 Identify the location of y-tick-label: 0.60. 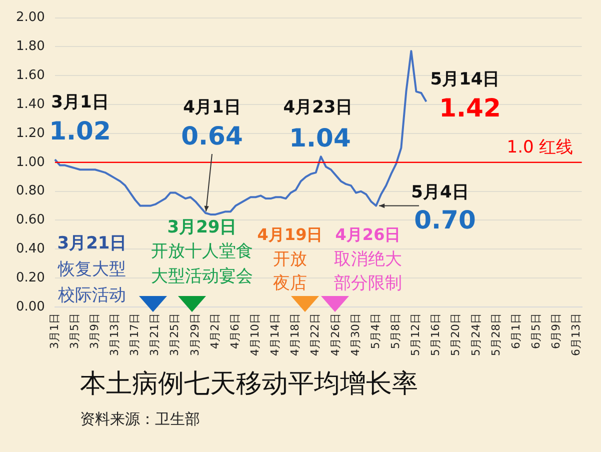
(30, 220).